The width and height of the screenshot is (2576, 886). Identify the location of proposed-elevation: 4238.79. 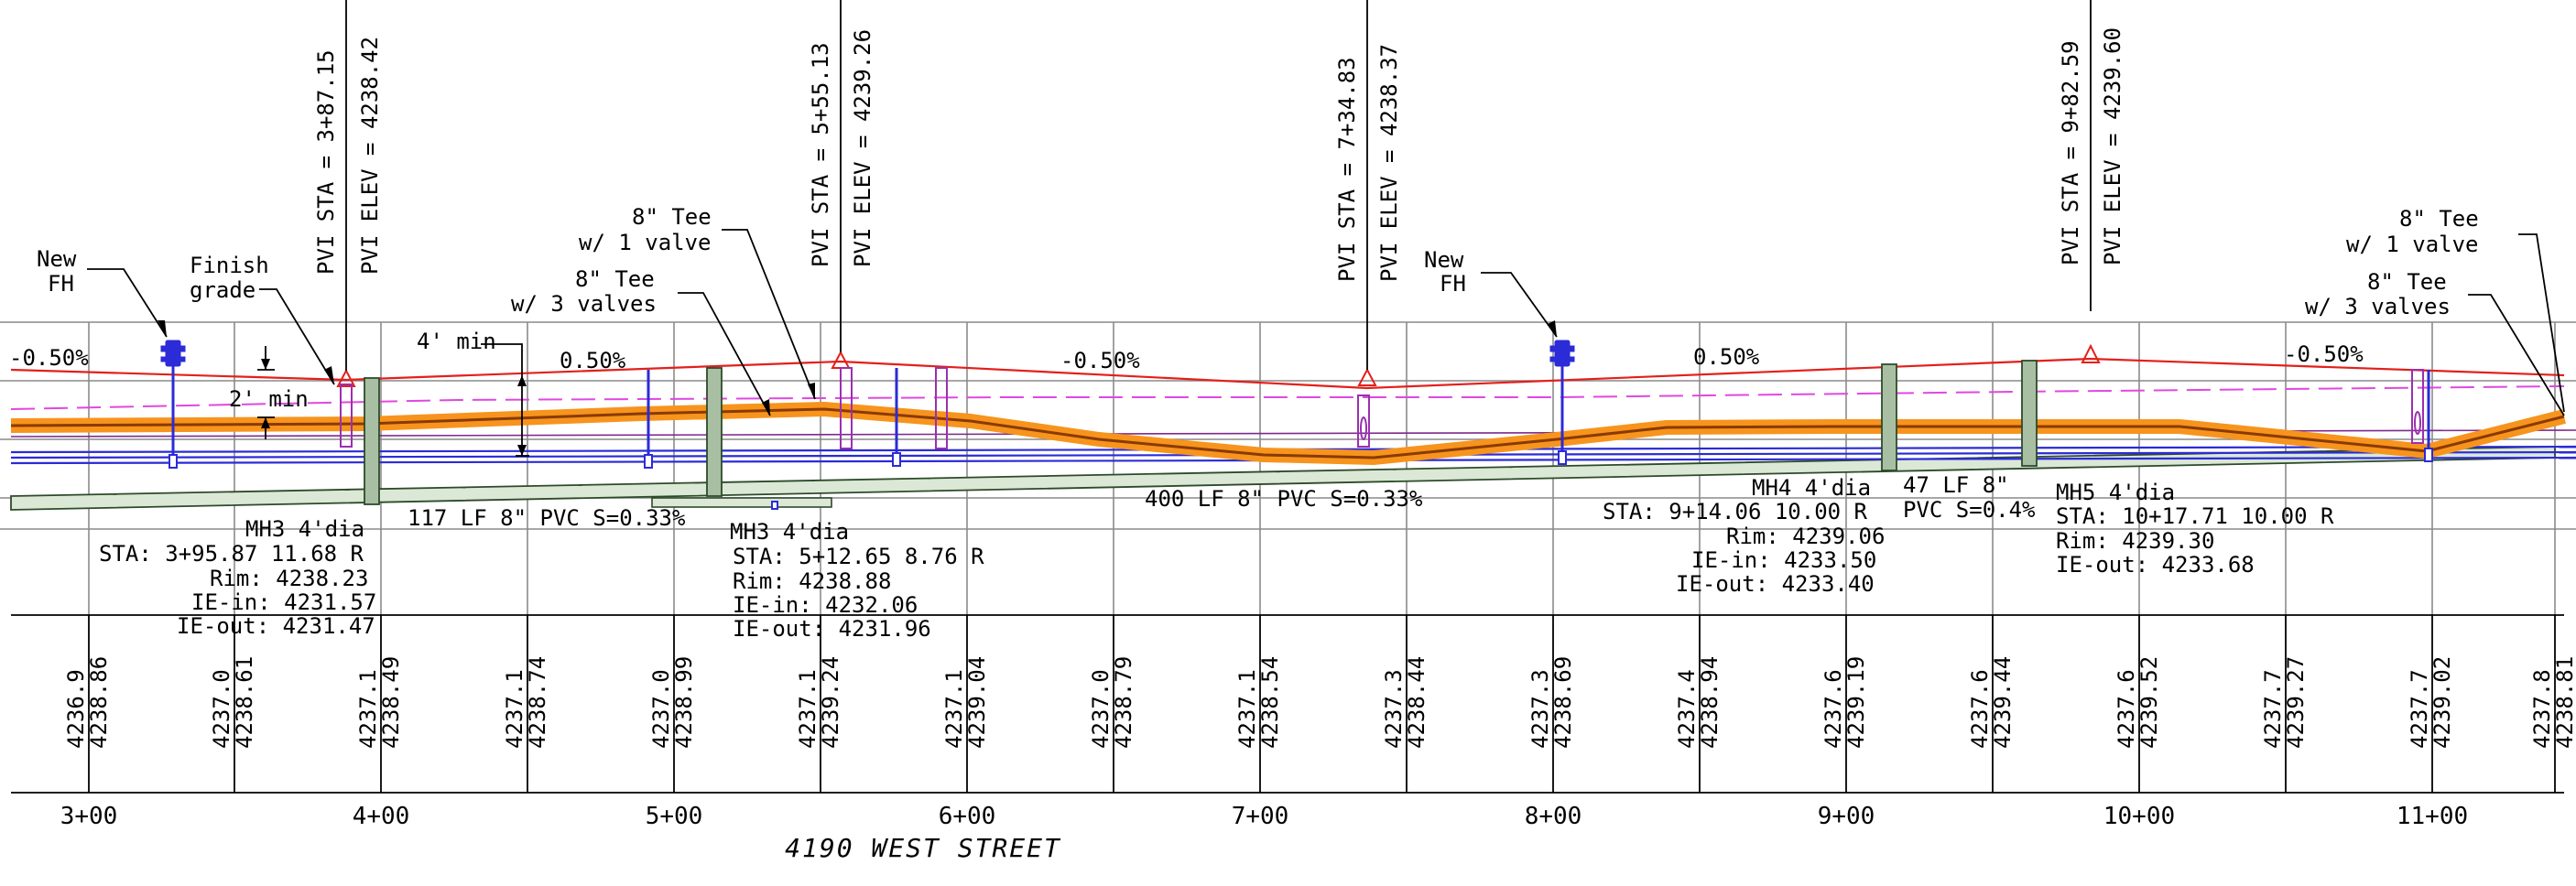
(1123, 702).